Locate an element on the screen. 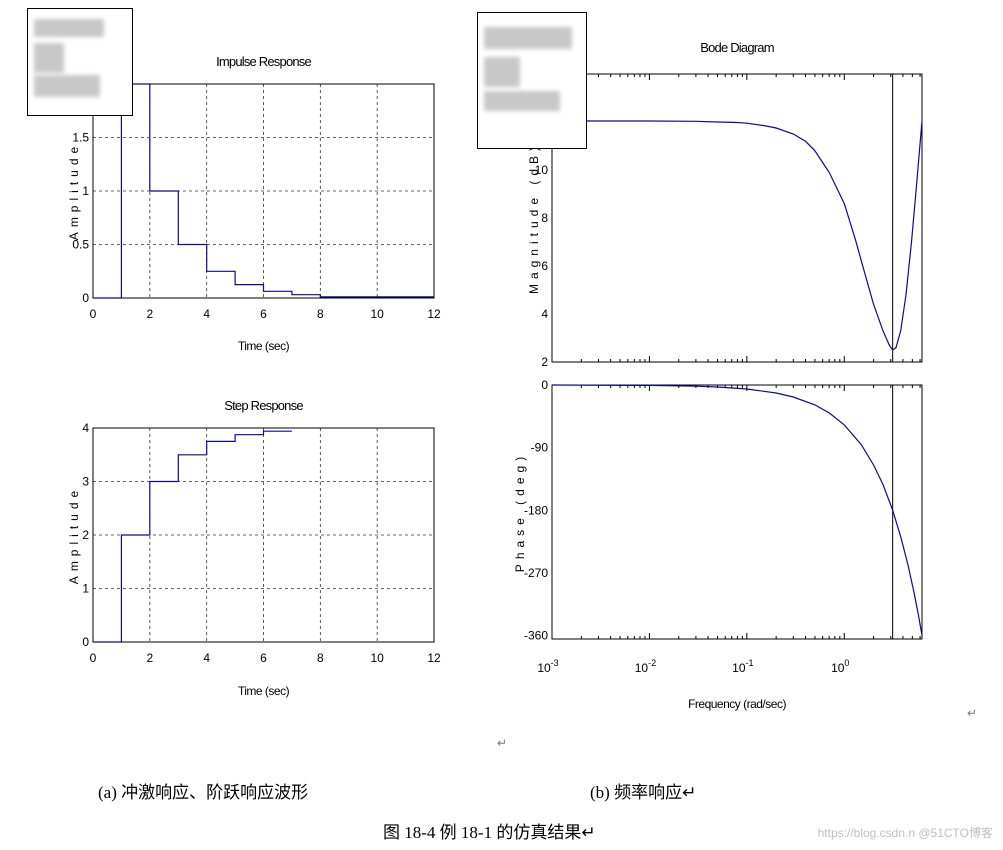 Image resolution: width=1003 pixels, height=850 pixels. y-tick-label: 1.5 is located at coordinates (80, 138).